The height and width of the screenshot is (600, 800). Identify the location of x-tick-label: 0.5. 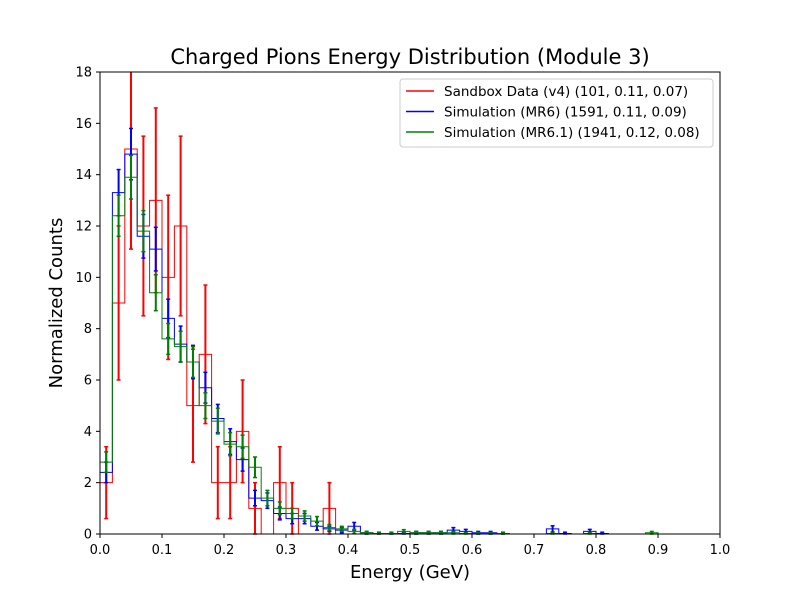
(410, 550).